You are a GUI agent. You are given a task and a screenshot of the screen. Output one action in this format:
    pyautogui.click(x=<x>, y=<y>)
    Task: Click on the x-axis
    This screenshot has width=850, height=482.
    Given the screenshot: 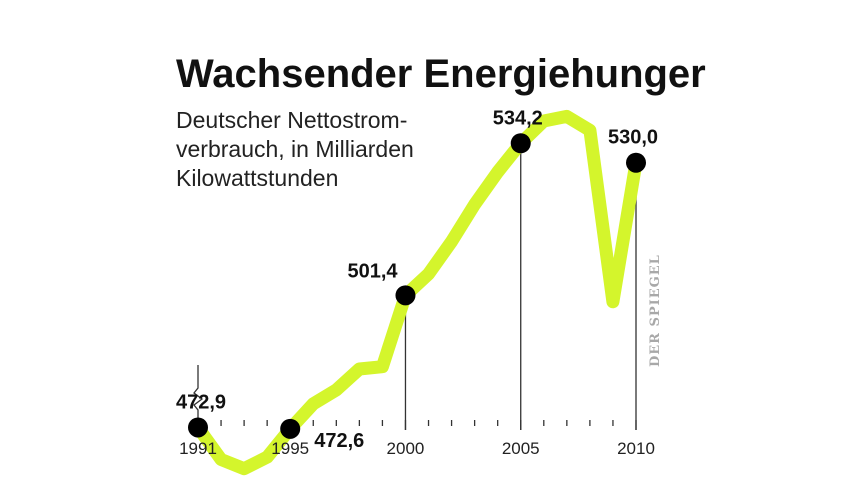 What is the action you would take?
    pyautogui.click(x=415, y=397)
    